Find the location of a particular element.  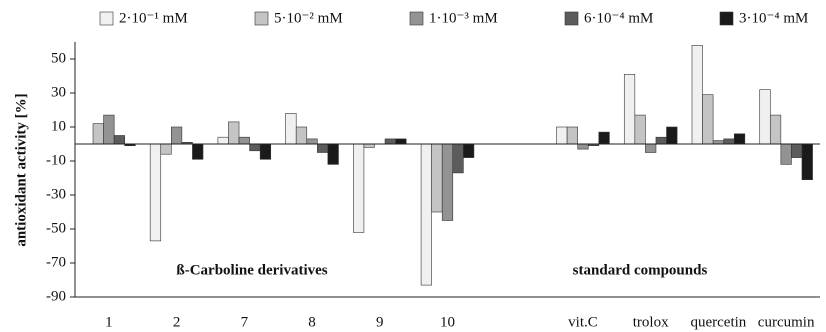

y-tick-label: 30 is located at coordinates (58, 92).